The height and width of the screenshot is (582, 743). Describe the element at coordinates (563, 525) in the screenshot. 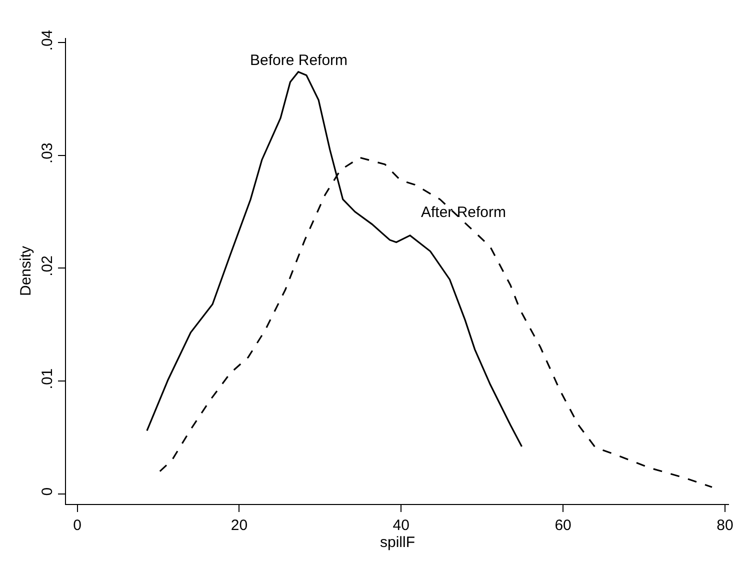

I see `x-tick-label: 60` at that location.